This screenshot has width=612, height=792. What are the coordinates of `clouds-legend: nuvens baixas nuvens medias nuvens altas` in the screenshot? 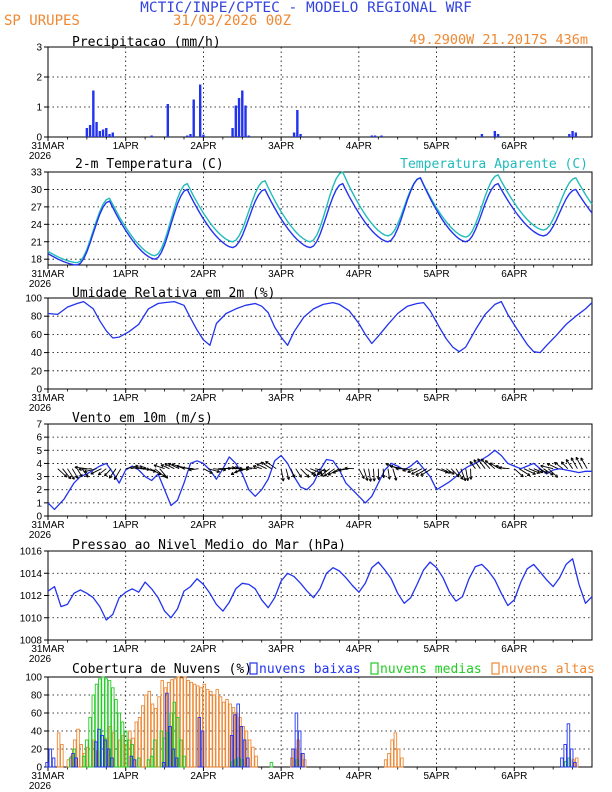 It's located at (422, 669).